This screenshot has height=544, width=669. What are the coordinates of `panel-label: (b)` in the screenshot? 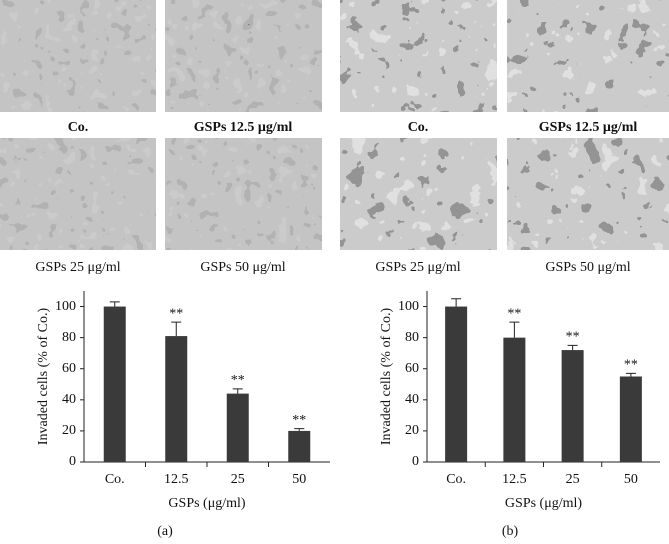 It's located at (510, 531).